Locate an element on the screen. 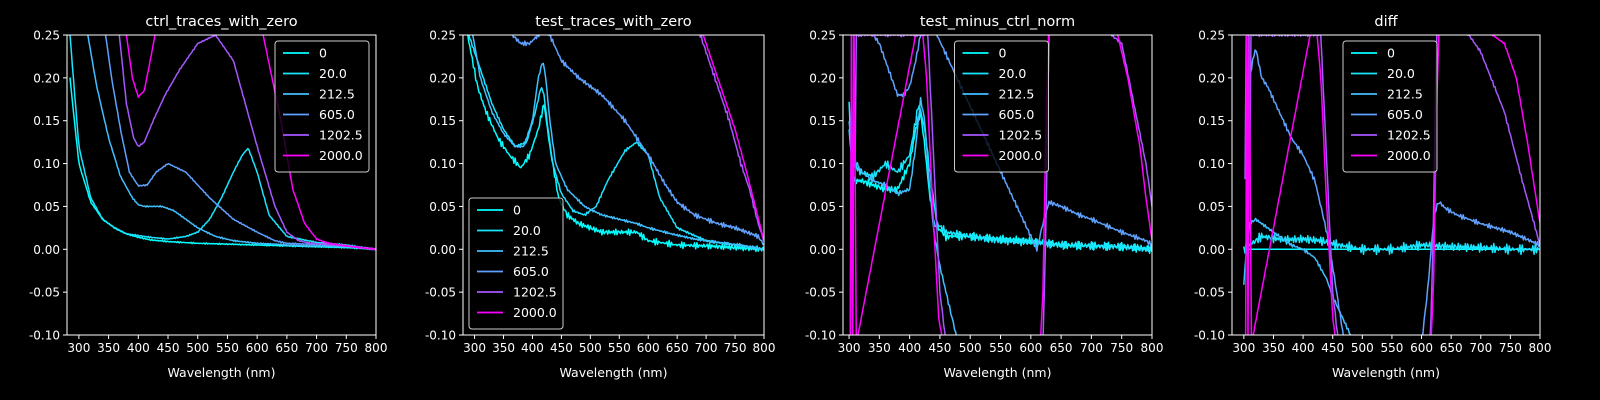  chart-title: test_traces_with_zero is located at coordinates (613, 22).